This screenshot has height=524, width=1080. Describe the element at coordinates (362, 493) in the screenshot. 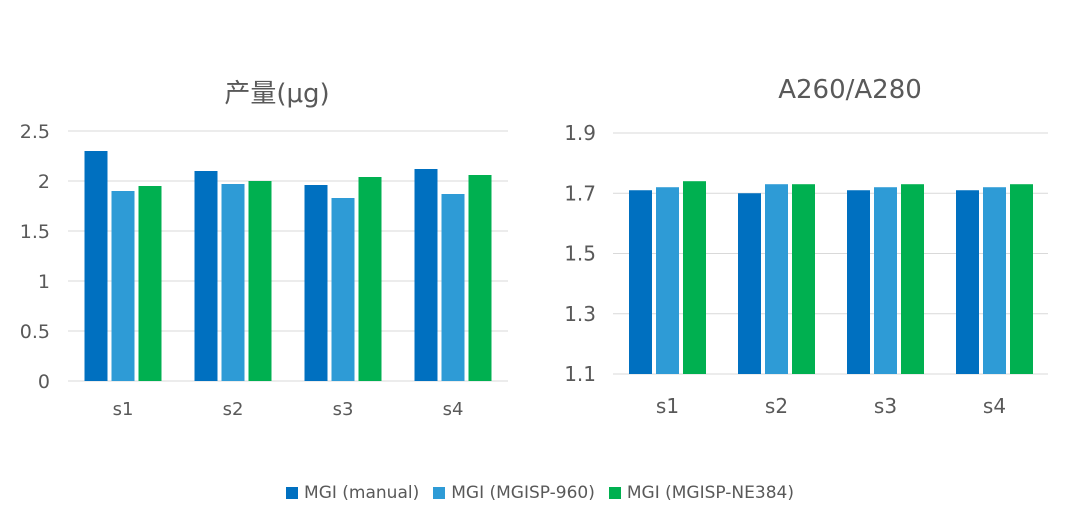

I see `legend-label-manual: MGI (manual)` at that location.